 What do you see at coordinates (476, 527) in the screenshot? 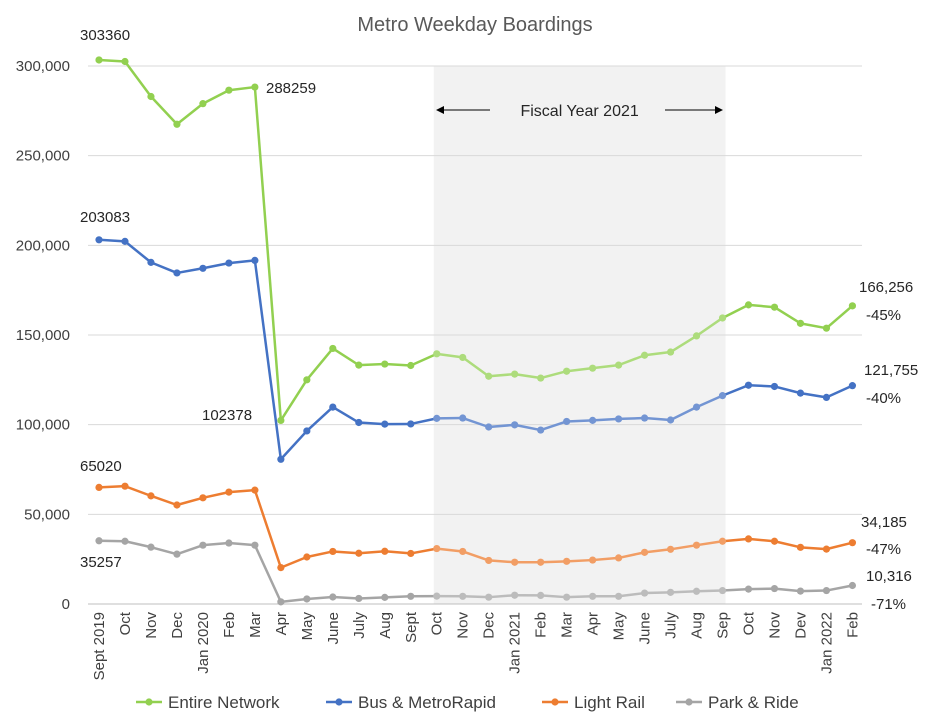
I see `series-light-rail` at bounding box center [476, 527].